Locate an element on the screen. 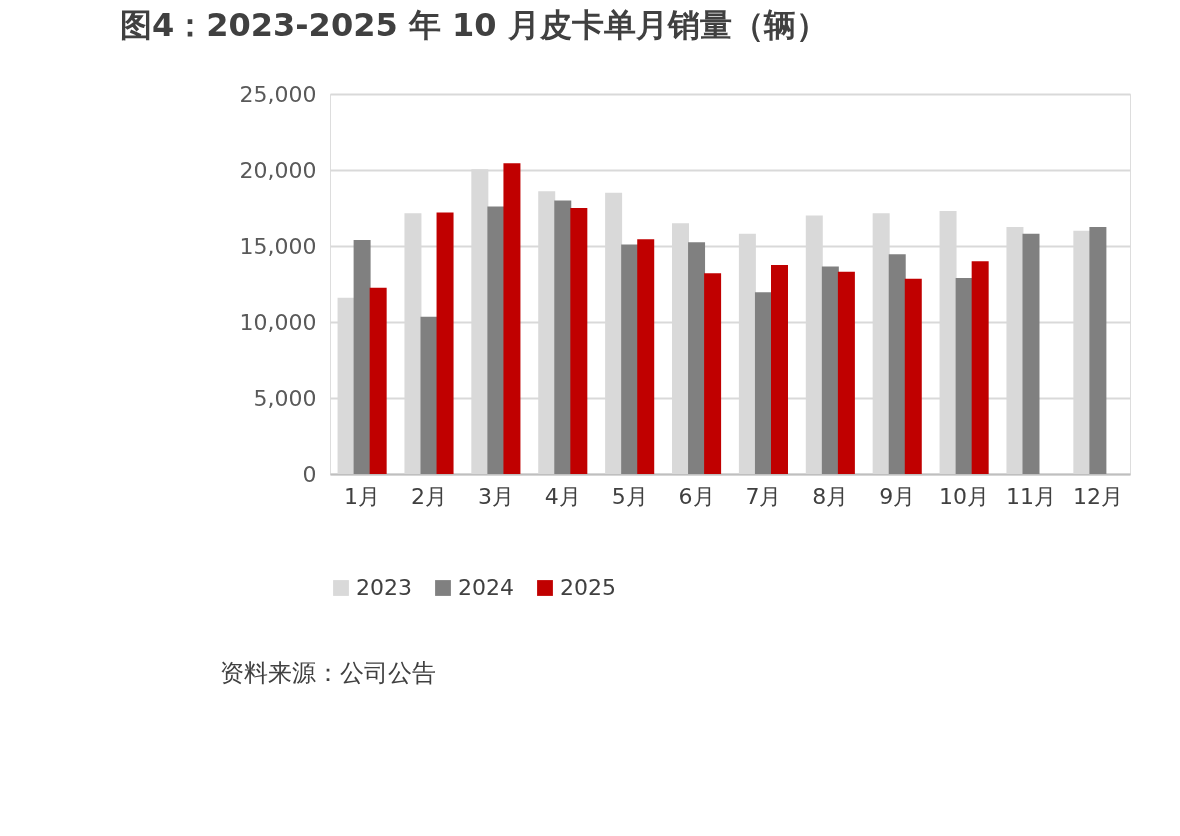 Image resolution: width=1180 pixels, height=836 pixels. x-tick-label: 1月 is located at coordinates (362, 496).